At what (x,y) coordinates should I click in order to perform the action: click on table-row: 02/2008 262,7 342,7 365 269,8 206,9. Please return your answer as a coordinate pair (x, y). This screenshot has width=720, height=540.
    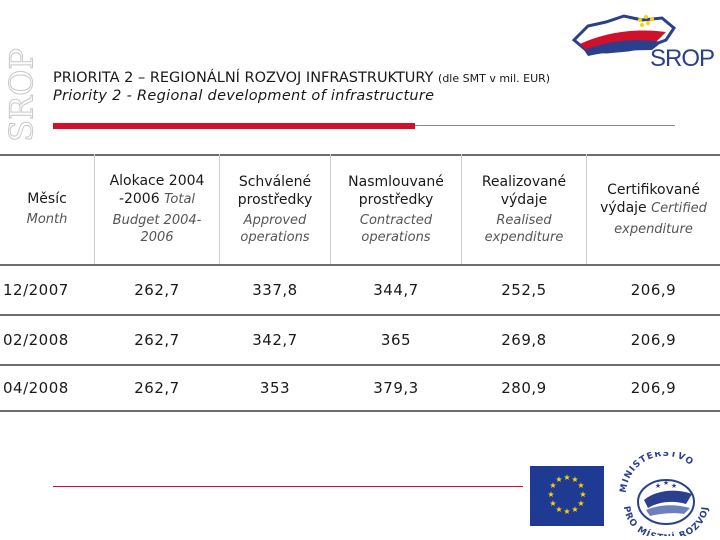
    Looking at the image, I should click on (360, 340).